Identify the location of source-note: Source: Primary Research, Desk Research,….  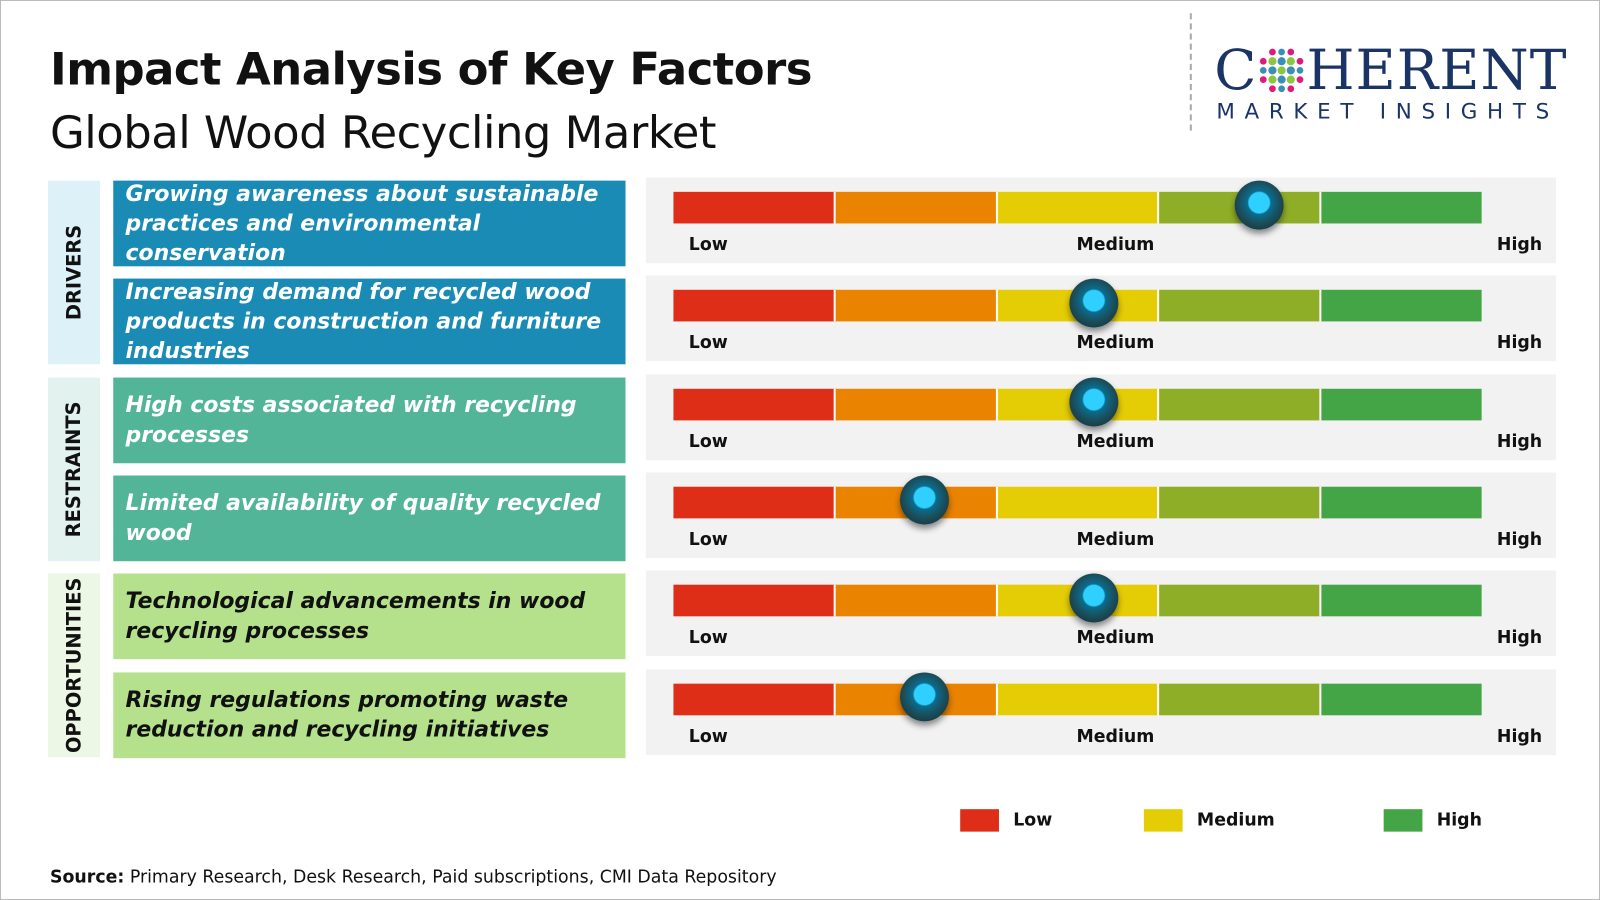
(413, 877).